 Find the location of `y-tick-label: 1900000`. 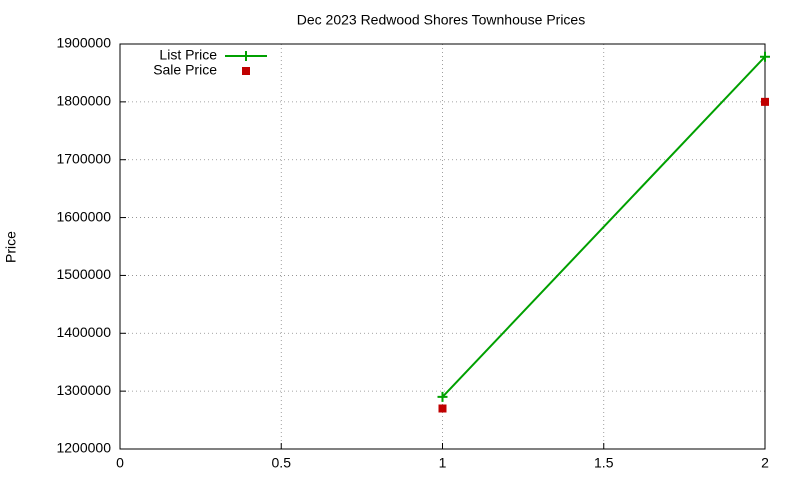

y-tick-label: 1900000 is located at coordinates (83, 43).